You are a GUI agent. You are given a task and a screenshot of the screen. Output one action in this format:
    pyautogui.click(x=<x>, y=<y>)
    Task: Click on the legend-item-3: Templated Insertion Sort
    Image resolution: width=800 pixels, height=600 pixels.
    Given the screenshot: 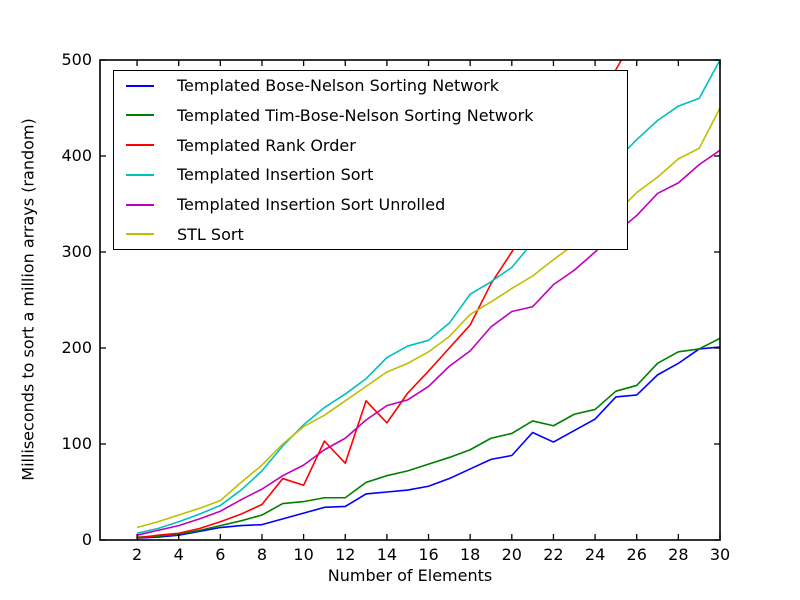 What is the action you would take?
    pyautogui.click(x=370, y=175)
    